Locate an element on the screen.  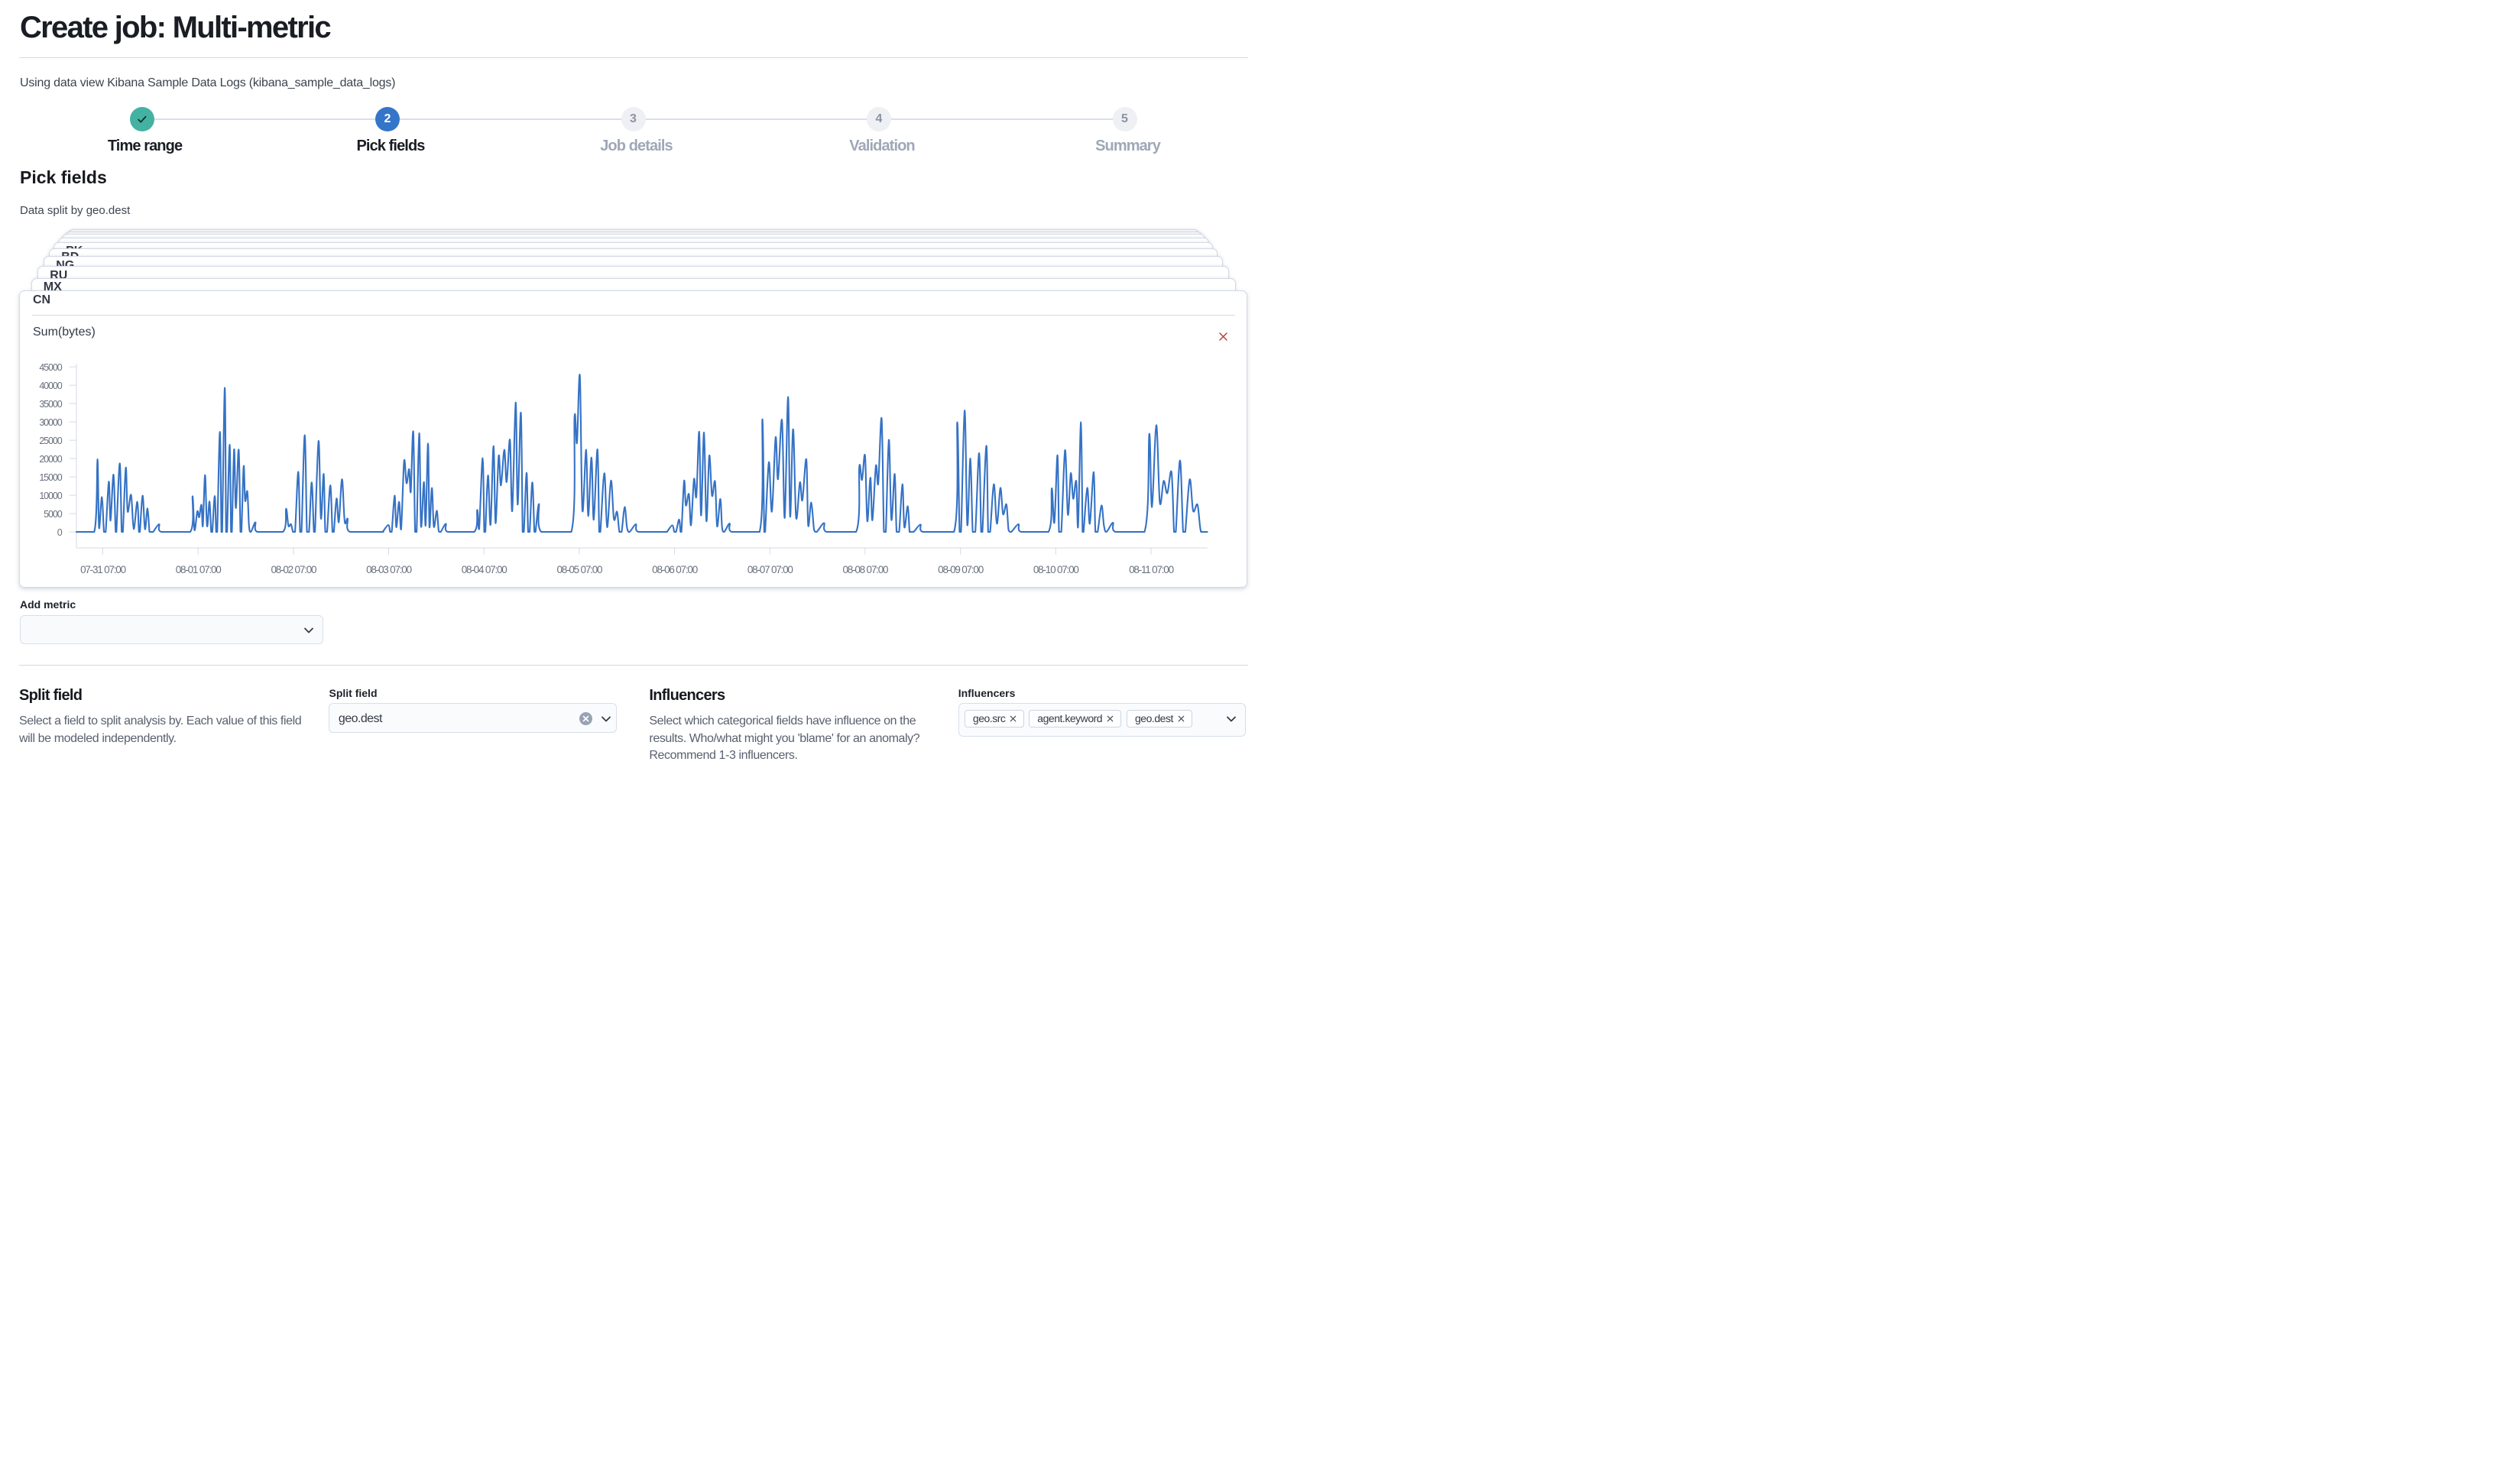
svg-text: 08-11 07:00 is located at coordinates (1151, 569).